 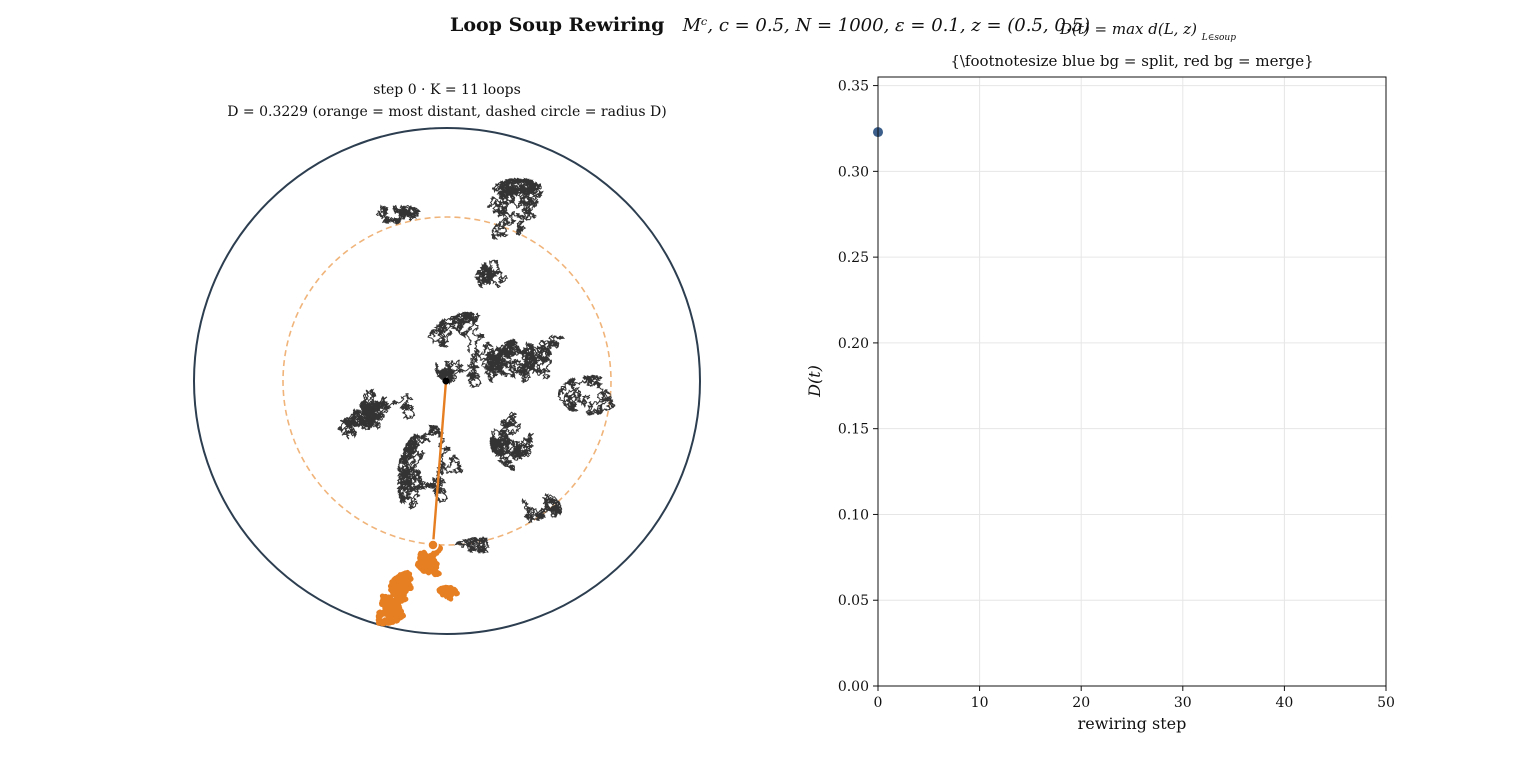 What do you see at coordinates (878, 703) in the screenshot?
I see `x-tick-label: 0` at bounding box center [878, 703].